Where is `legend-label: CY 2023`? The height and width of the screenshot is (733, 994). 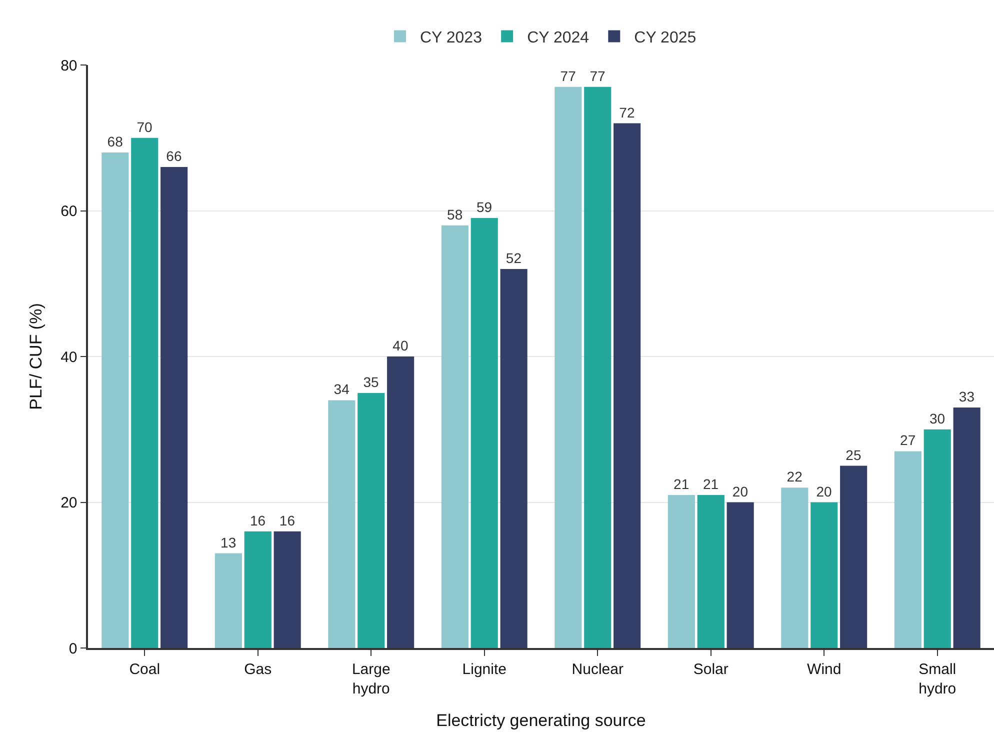
legend-label: CY 2023 is located at coordinates (451, 37).